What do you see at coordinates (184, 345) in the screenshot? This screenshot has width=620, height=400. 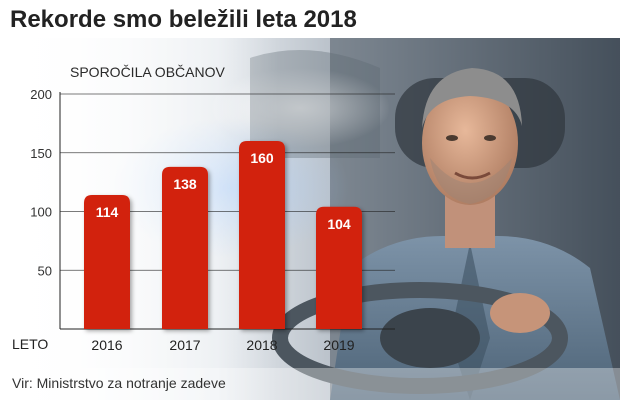 I see `x-tick-label: 2017` at bounding box center [184, 345].